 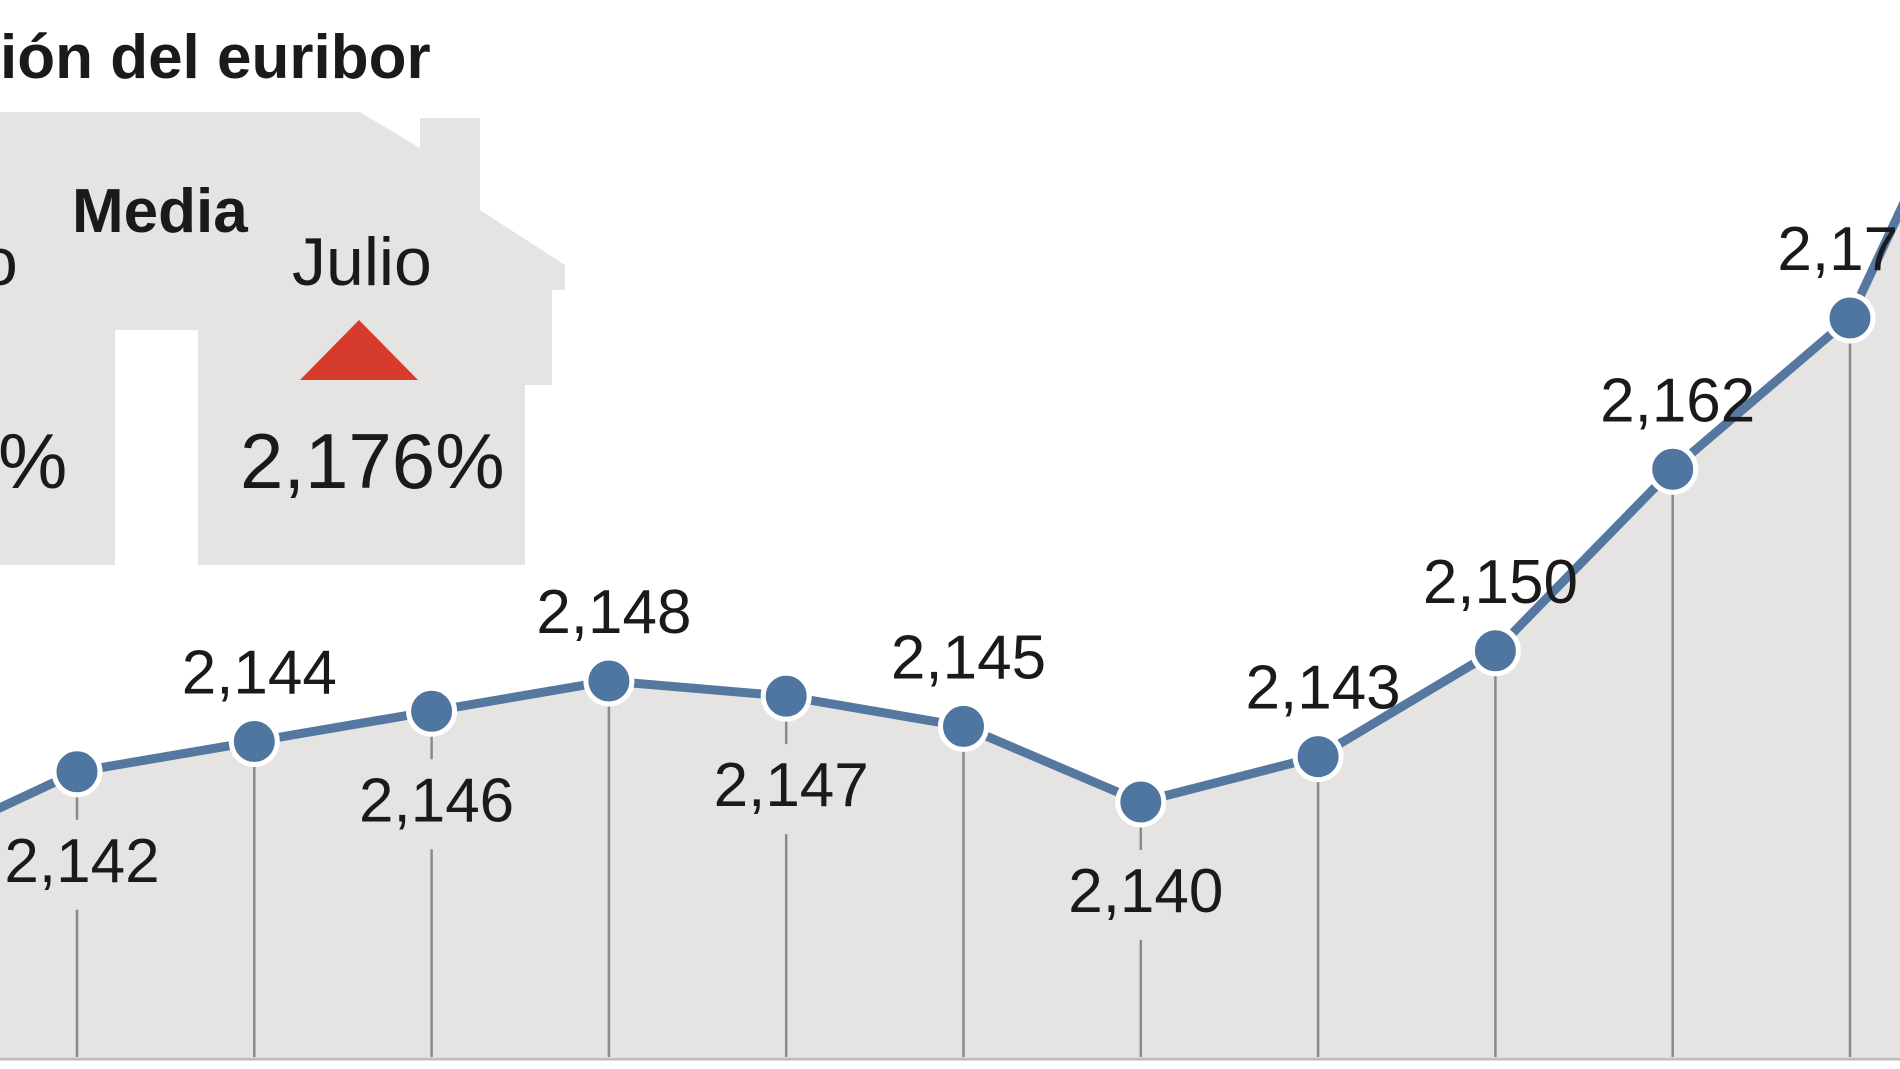 I want to click on house-shape, so click(x=282, y=338).